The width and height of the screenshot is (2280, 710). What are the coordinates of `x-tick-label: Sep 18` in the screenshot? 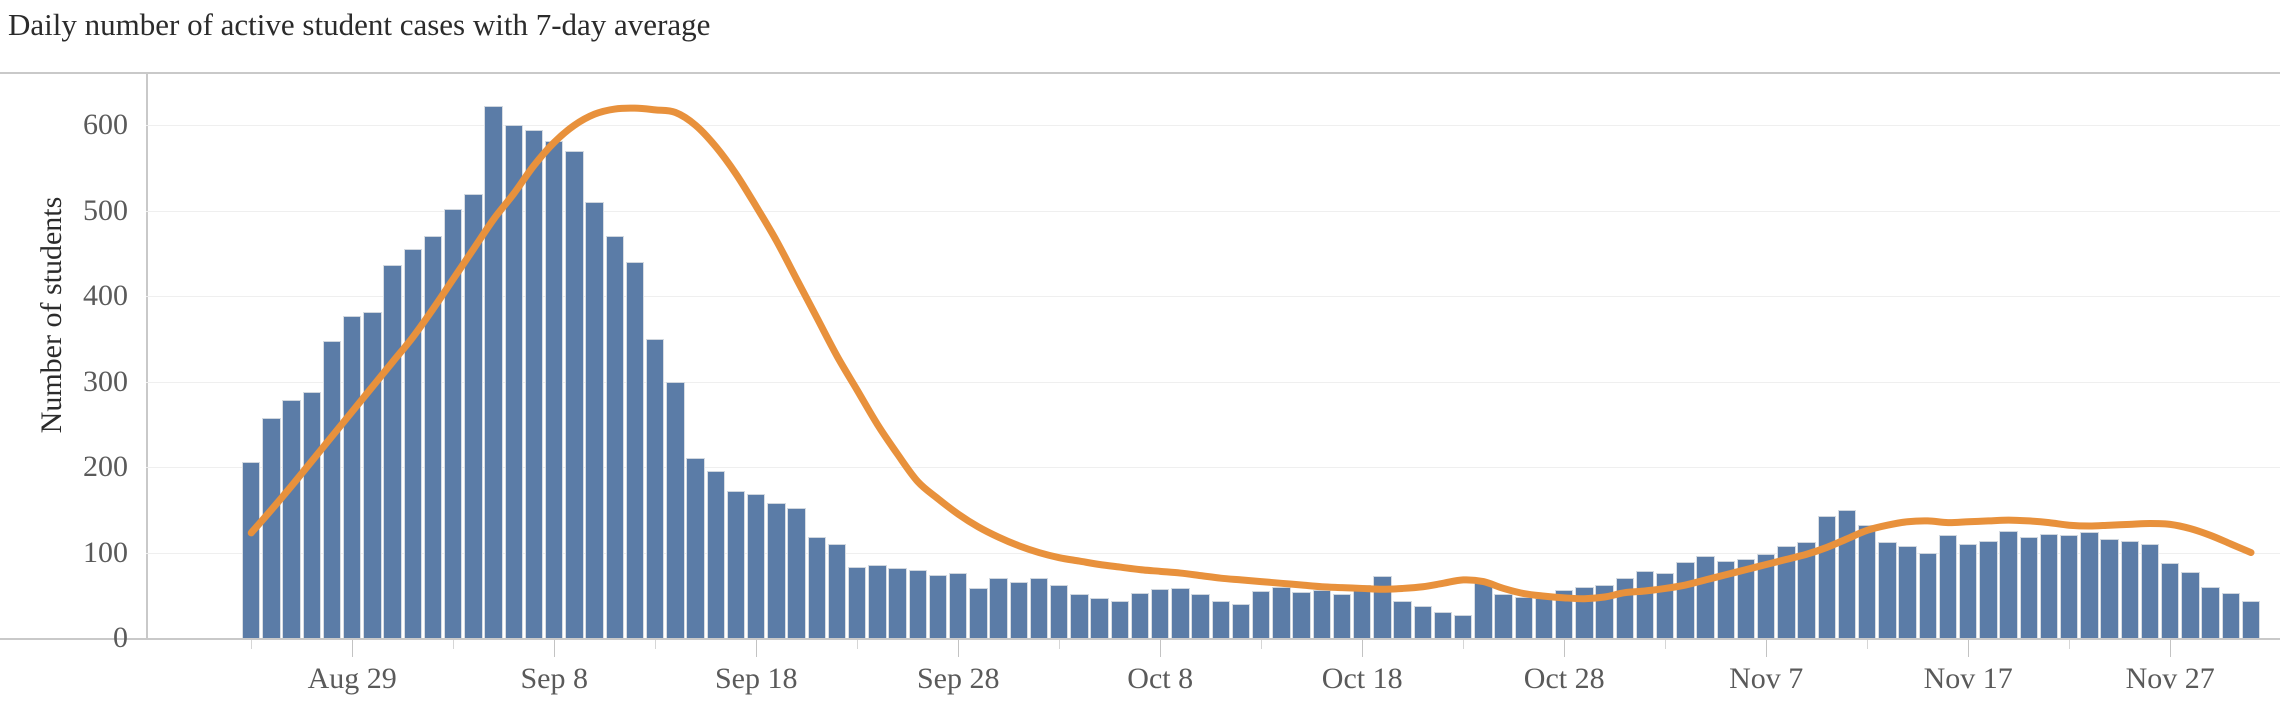 It's located at (756, 678).